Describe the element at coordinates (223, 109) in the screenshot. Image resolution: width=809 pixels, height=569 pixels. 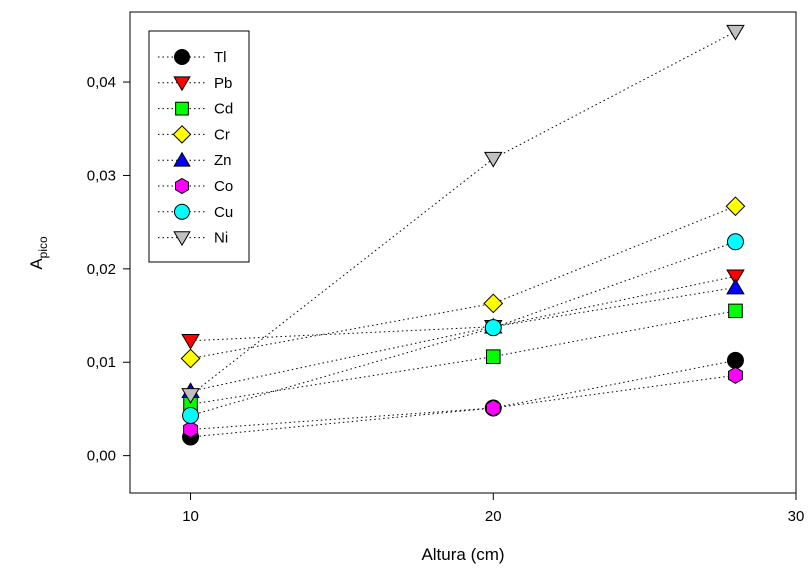
I see `legend-label-cd: Cd` at that location.